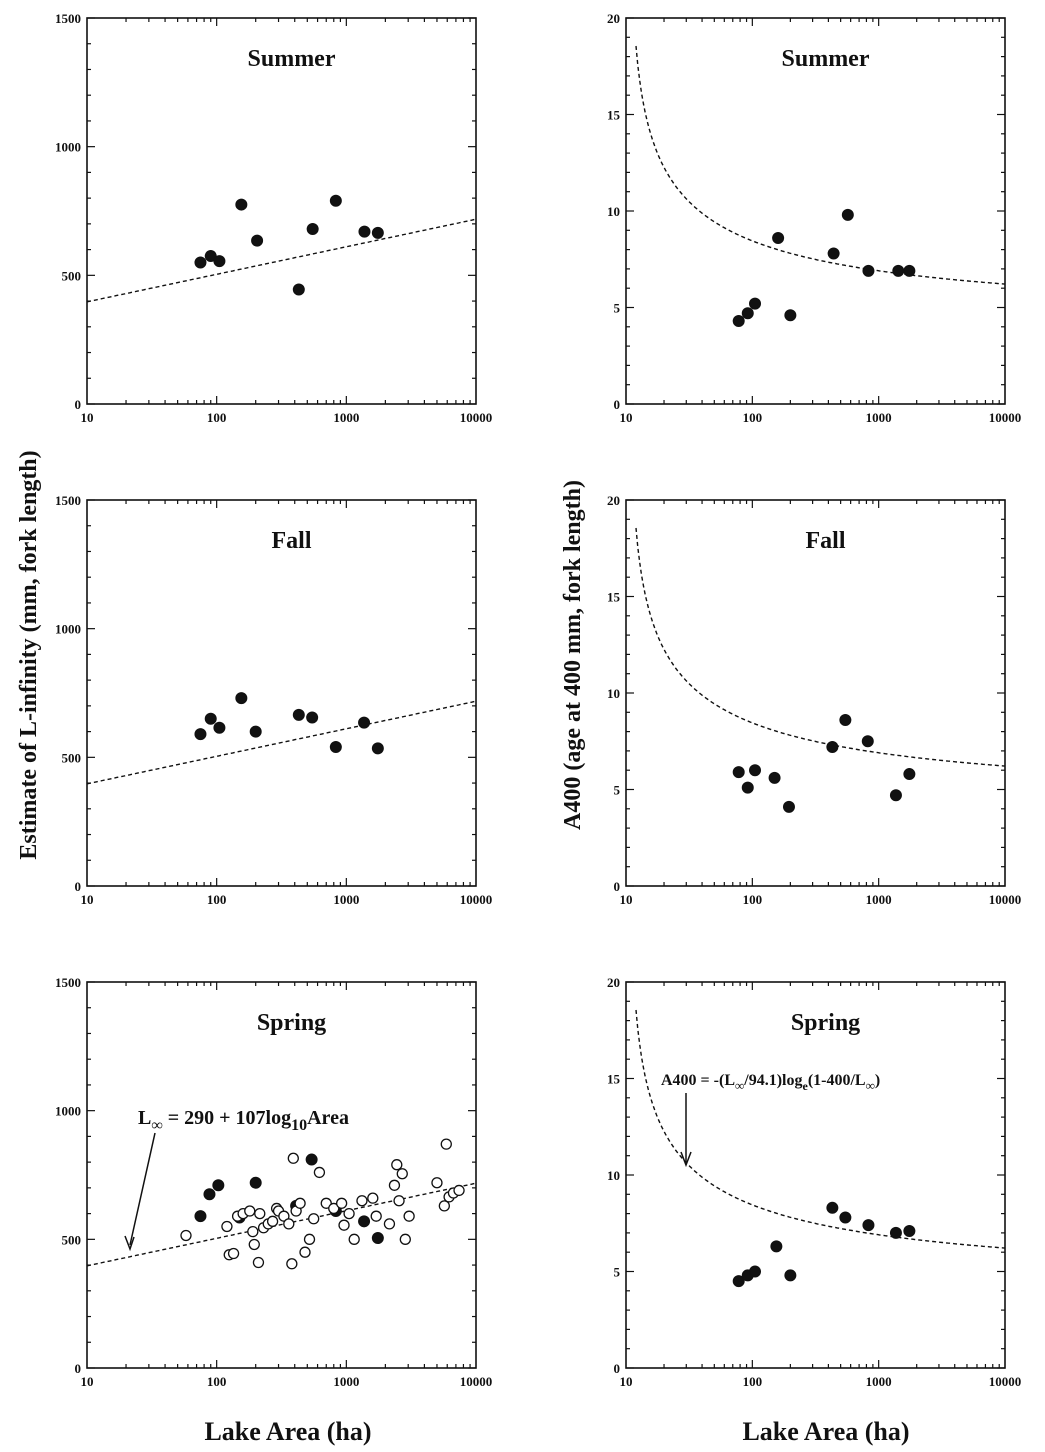  Describe the element at coordinates (825, 1023) in the screenshot. I see `panel-title: Spring` at that location.